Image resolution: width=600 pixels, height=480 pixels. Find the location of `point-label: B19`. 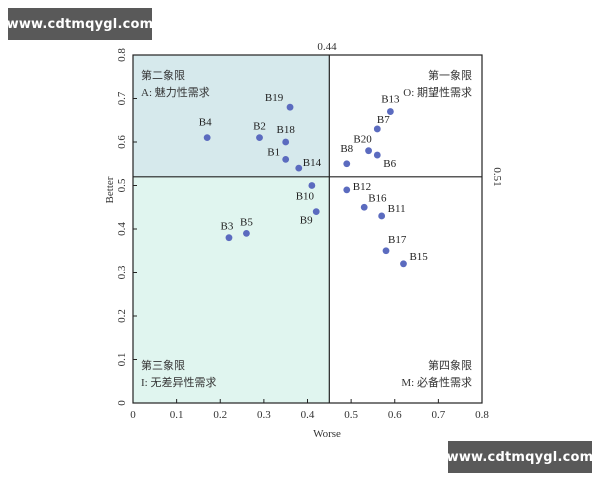

point-label: B19 is located at coordinates (274, 98).